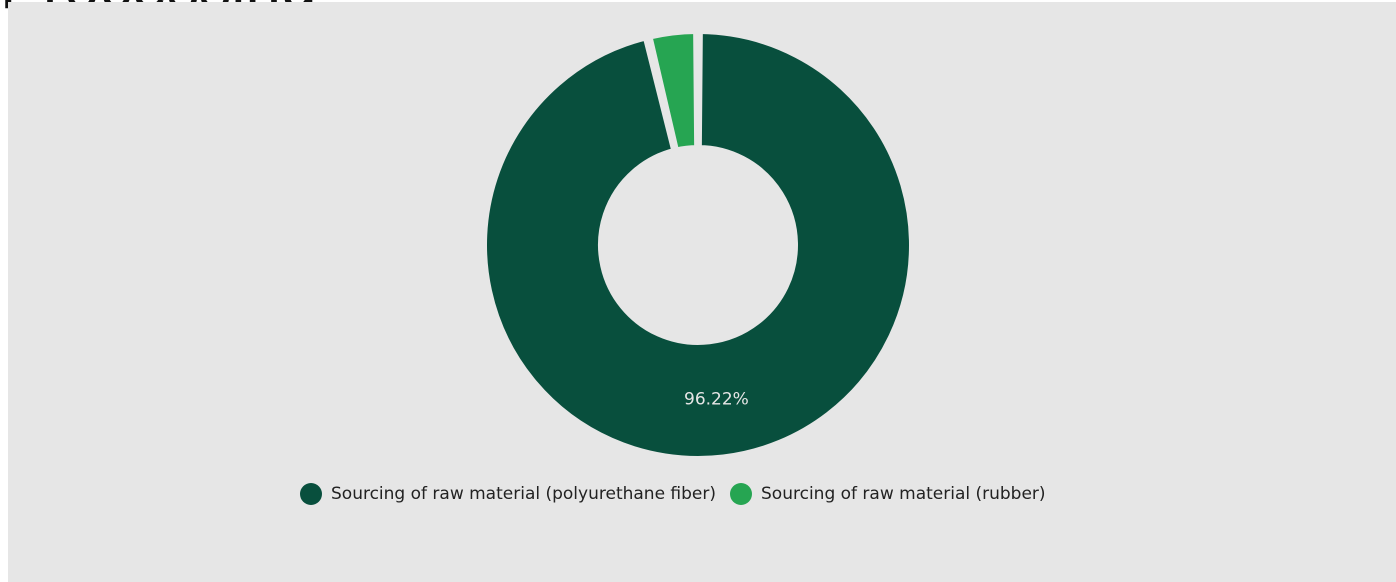 The height and width of the screenshot is (582, 1396). Describe the element at coordinates (741, 494) in the screenshot. I see `legend-swatch-rubber` at that location.